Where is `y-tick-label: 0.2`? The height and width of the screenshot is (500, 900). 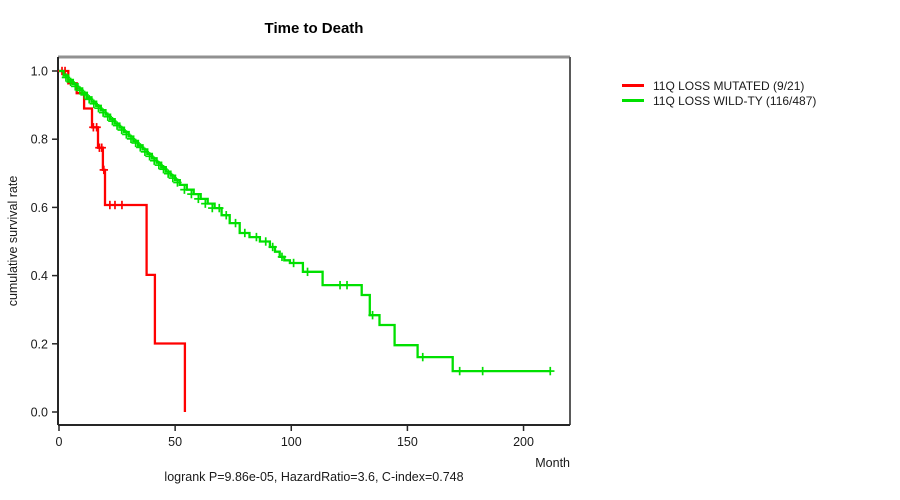
y-tick-label: 0.2 is located at coordinates (39, 344).